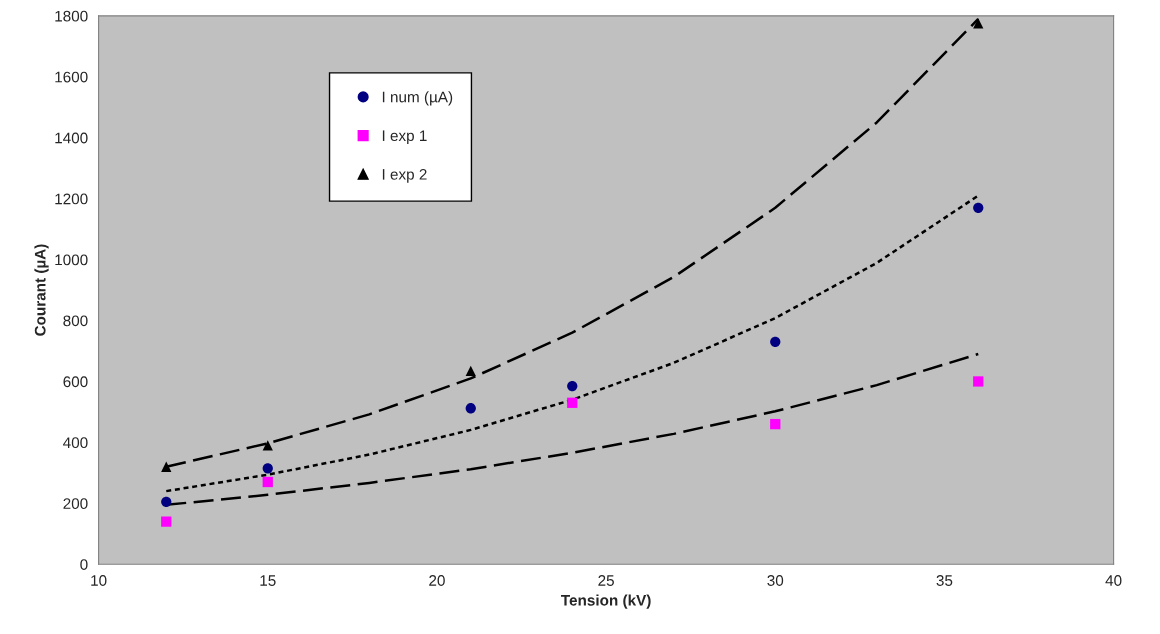 This screenshot has width=1160, height=634. Describe the element at coordinates (1113, 580) in the screenshot. I see `x-tick-label: 40` at that location.